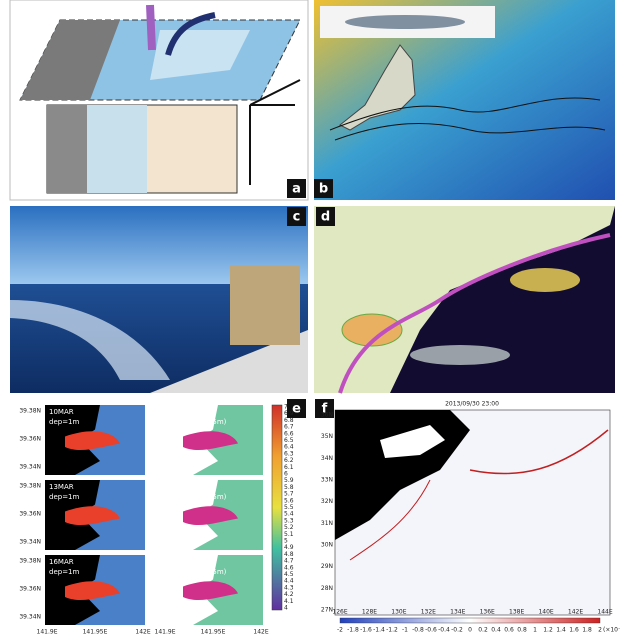 The image size is (620, 638). What do you see at coordinates (289, 567) in the screenshot?
I see `colorbar-label: 4.6` at bounding box center [289, 567].